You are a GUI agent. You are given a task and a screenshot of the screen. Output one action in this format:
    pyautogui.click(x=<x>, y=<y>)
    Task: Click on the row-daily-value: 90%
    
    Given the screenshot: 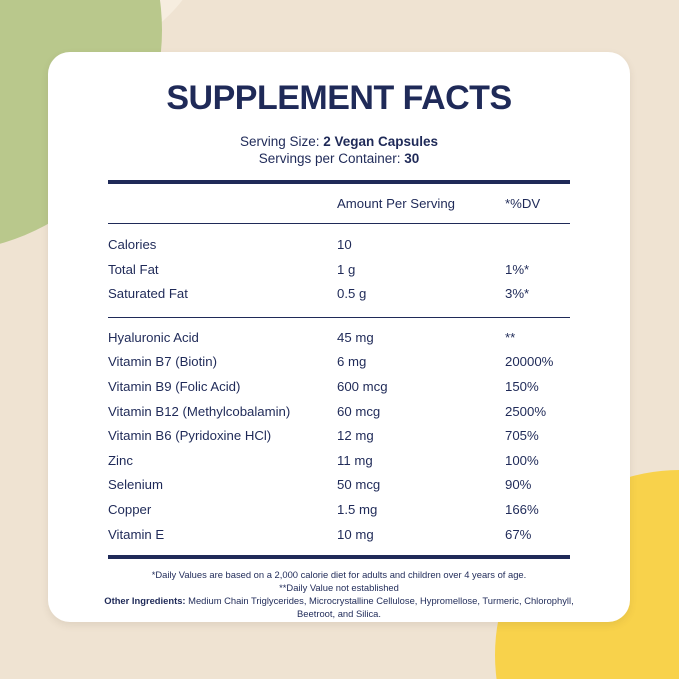 What is the action you would take?
    pyautogui.click(x=518, y=485)
    